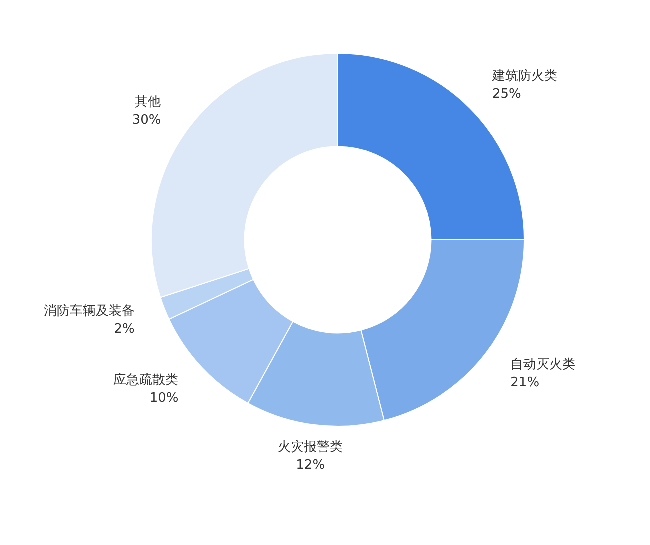 The width and height of the screenshot is (650, 545). Describe the element at coordinates (164, 398) in the screenshot. I see `data-label: 10%` at that location.